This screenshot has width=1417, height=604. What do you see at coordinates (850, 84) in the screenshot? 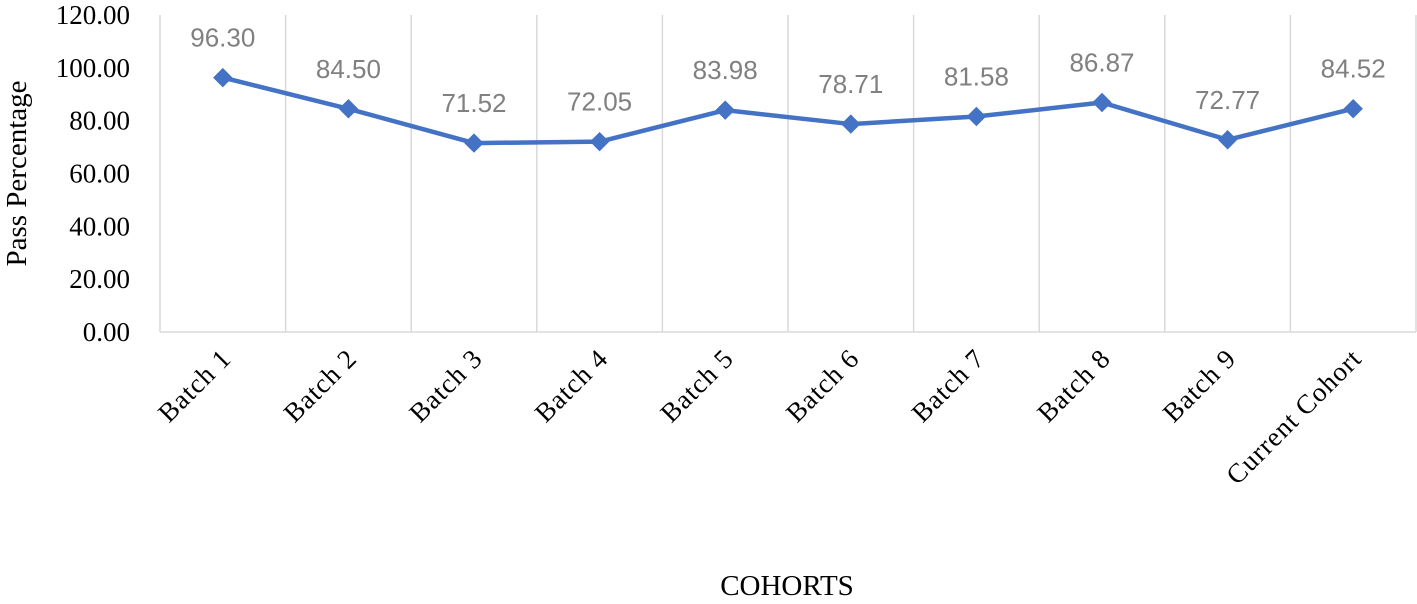
I see `data-label: 78.71` at bounding box center [850, 84].